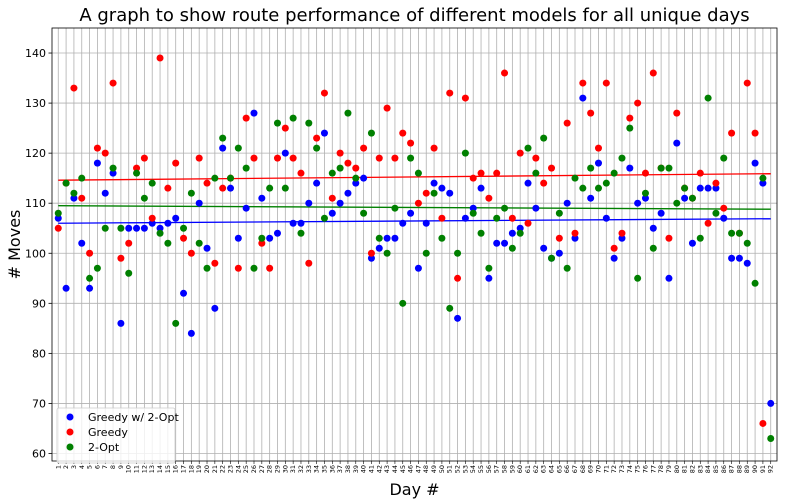 The width and height of the screenshot is (788, 504). Describe the element at coordinates (505, 469) in the screenshot. I see `x-tick-label: 58` at that location.